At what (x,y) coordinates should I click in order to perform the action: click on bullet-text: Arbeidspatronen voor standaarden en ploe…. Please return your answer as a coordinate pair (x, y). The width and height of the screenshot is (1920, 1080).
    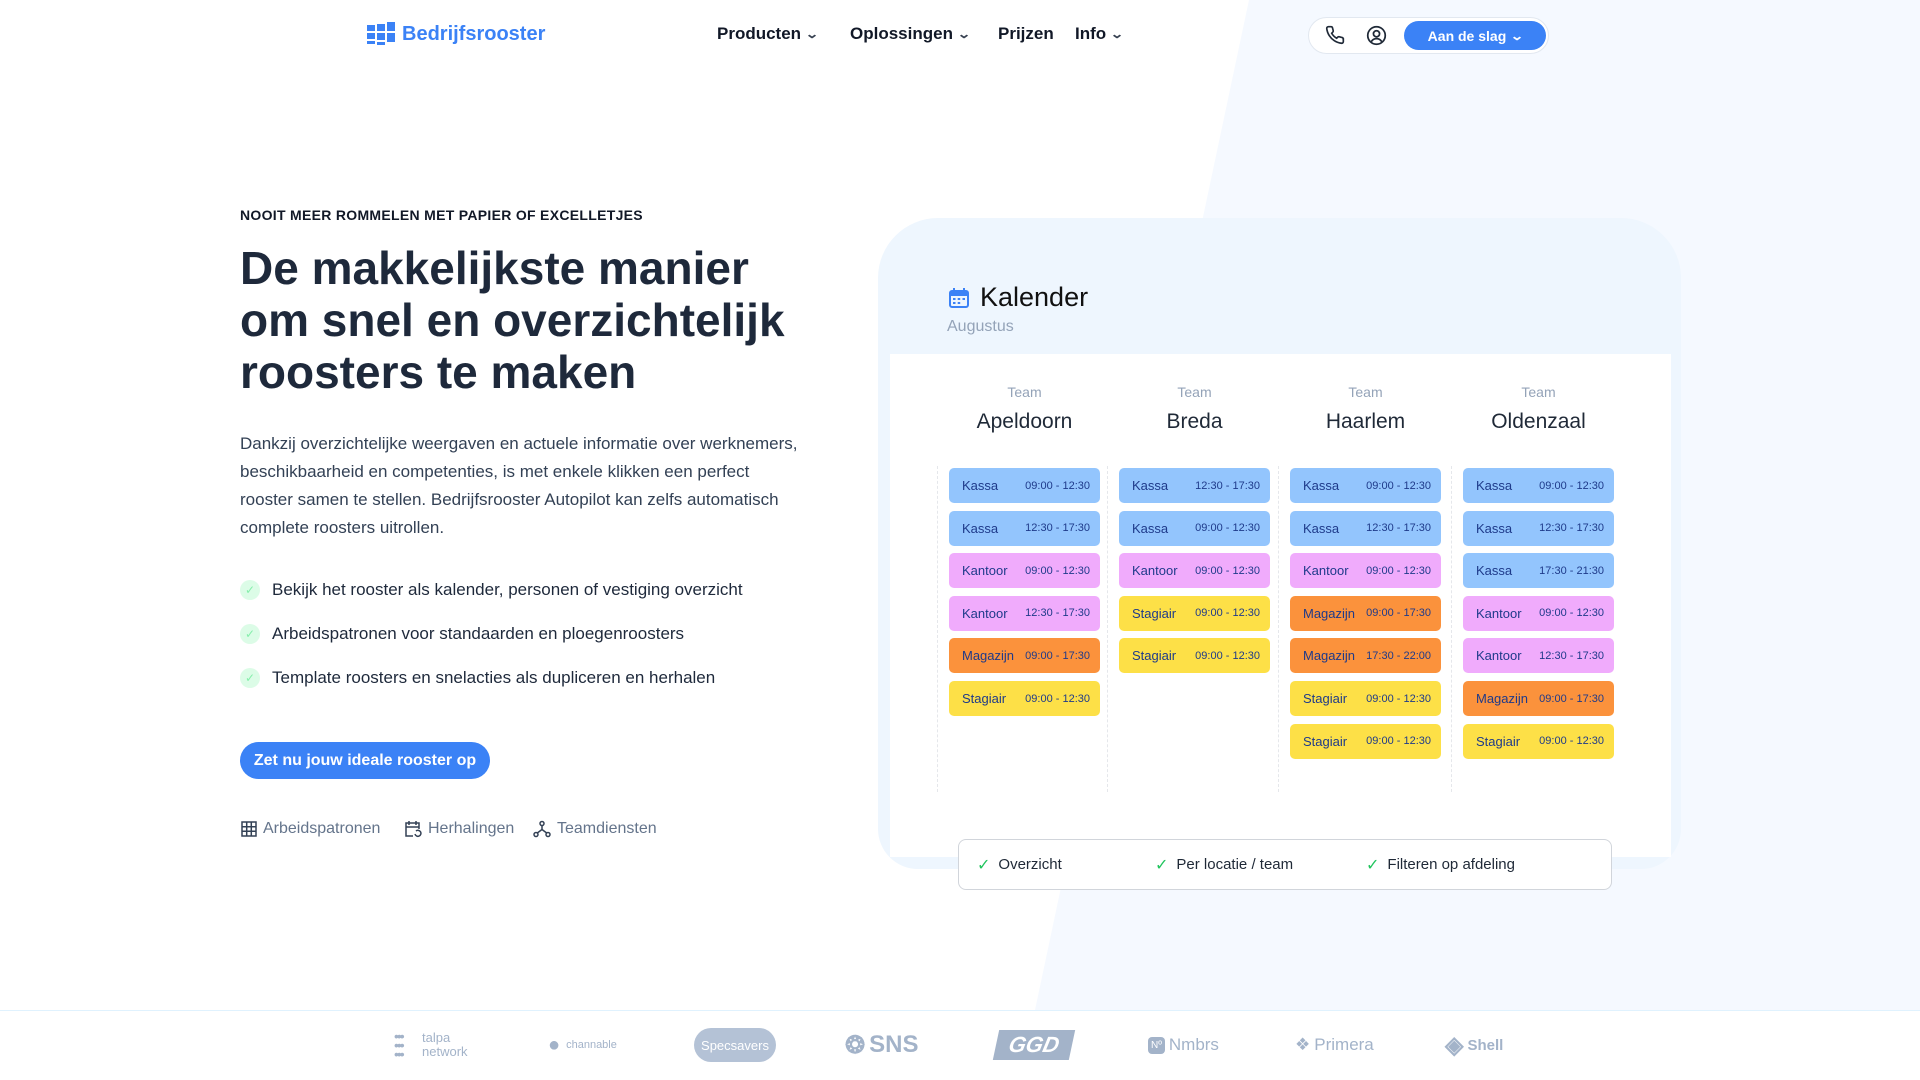
    Looking at the image, I should click on (478, 633).